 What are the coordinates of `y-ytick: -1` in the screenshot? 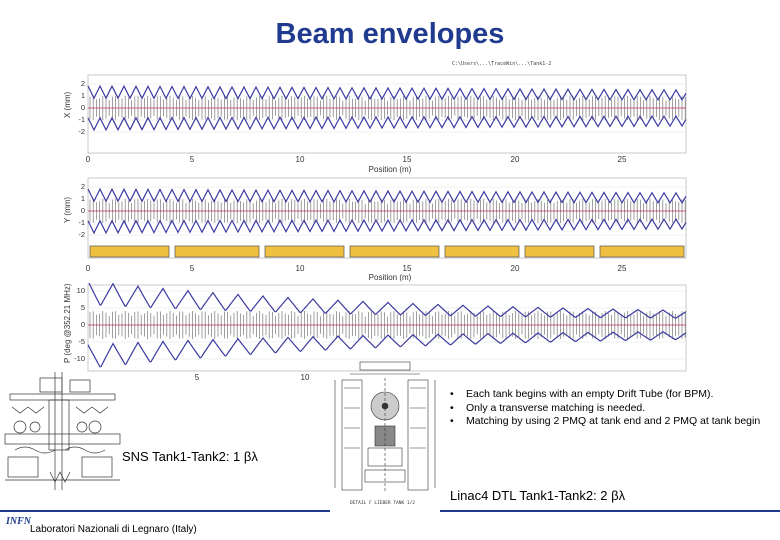 It's located at (81, 222).